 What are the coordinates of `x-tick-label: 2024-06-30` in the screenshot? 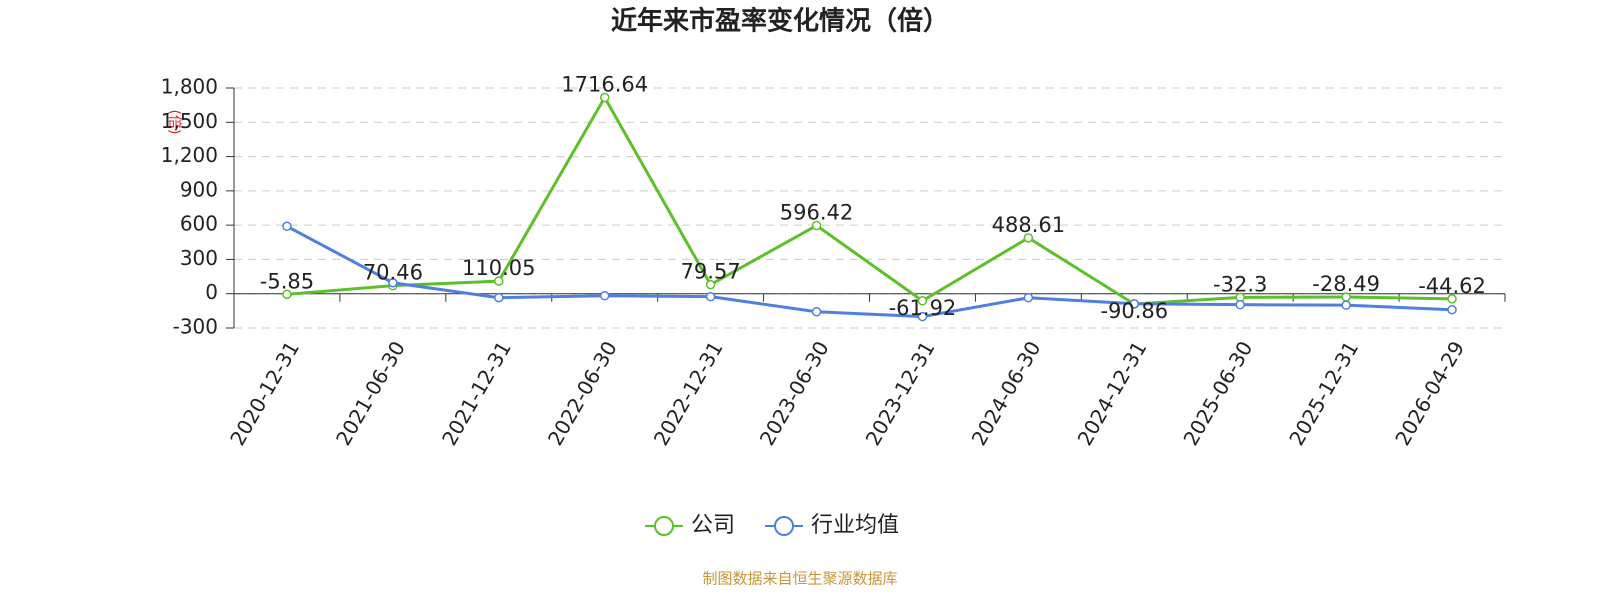 It's located at (1006, 393).